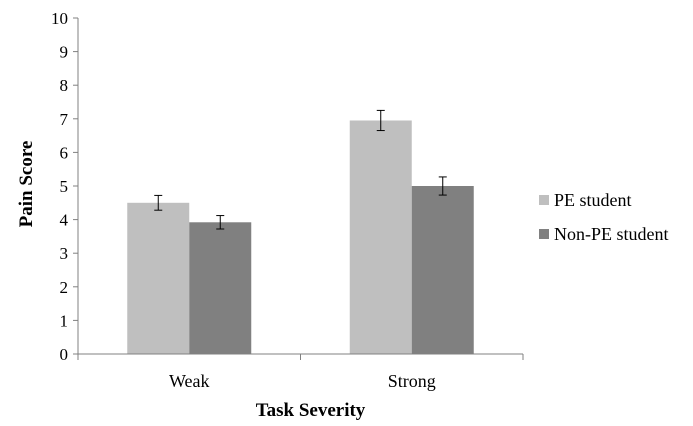  I want to click on legend-item: Non-PE student, so click(604, 234).